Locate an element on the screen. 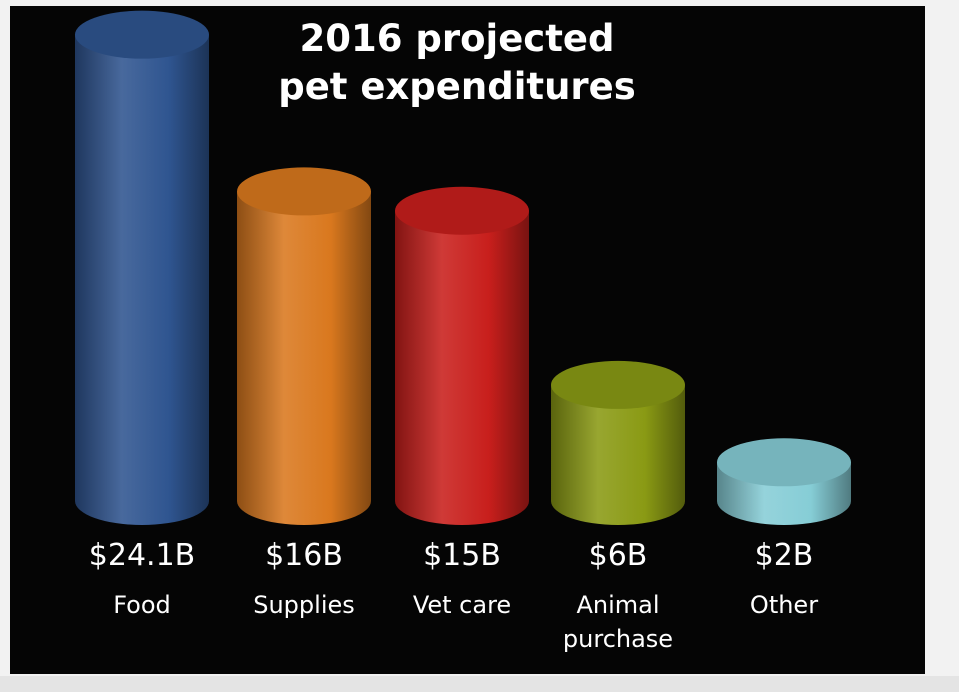  page-bottom-strip is located at coordinates (479, 684).